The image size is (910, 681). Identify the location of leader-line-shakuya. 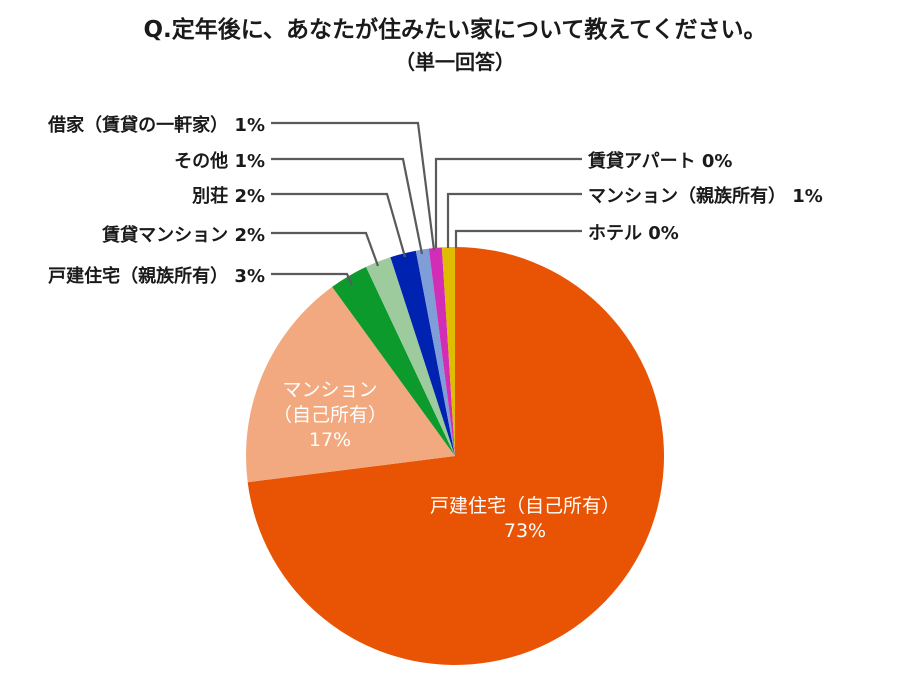
(353, 186).